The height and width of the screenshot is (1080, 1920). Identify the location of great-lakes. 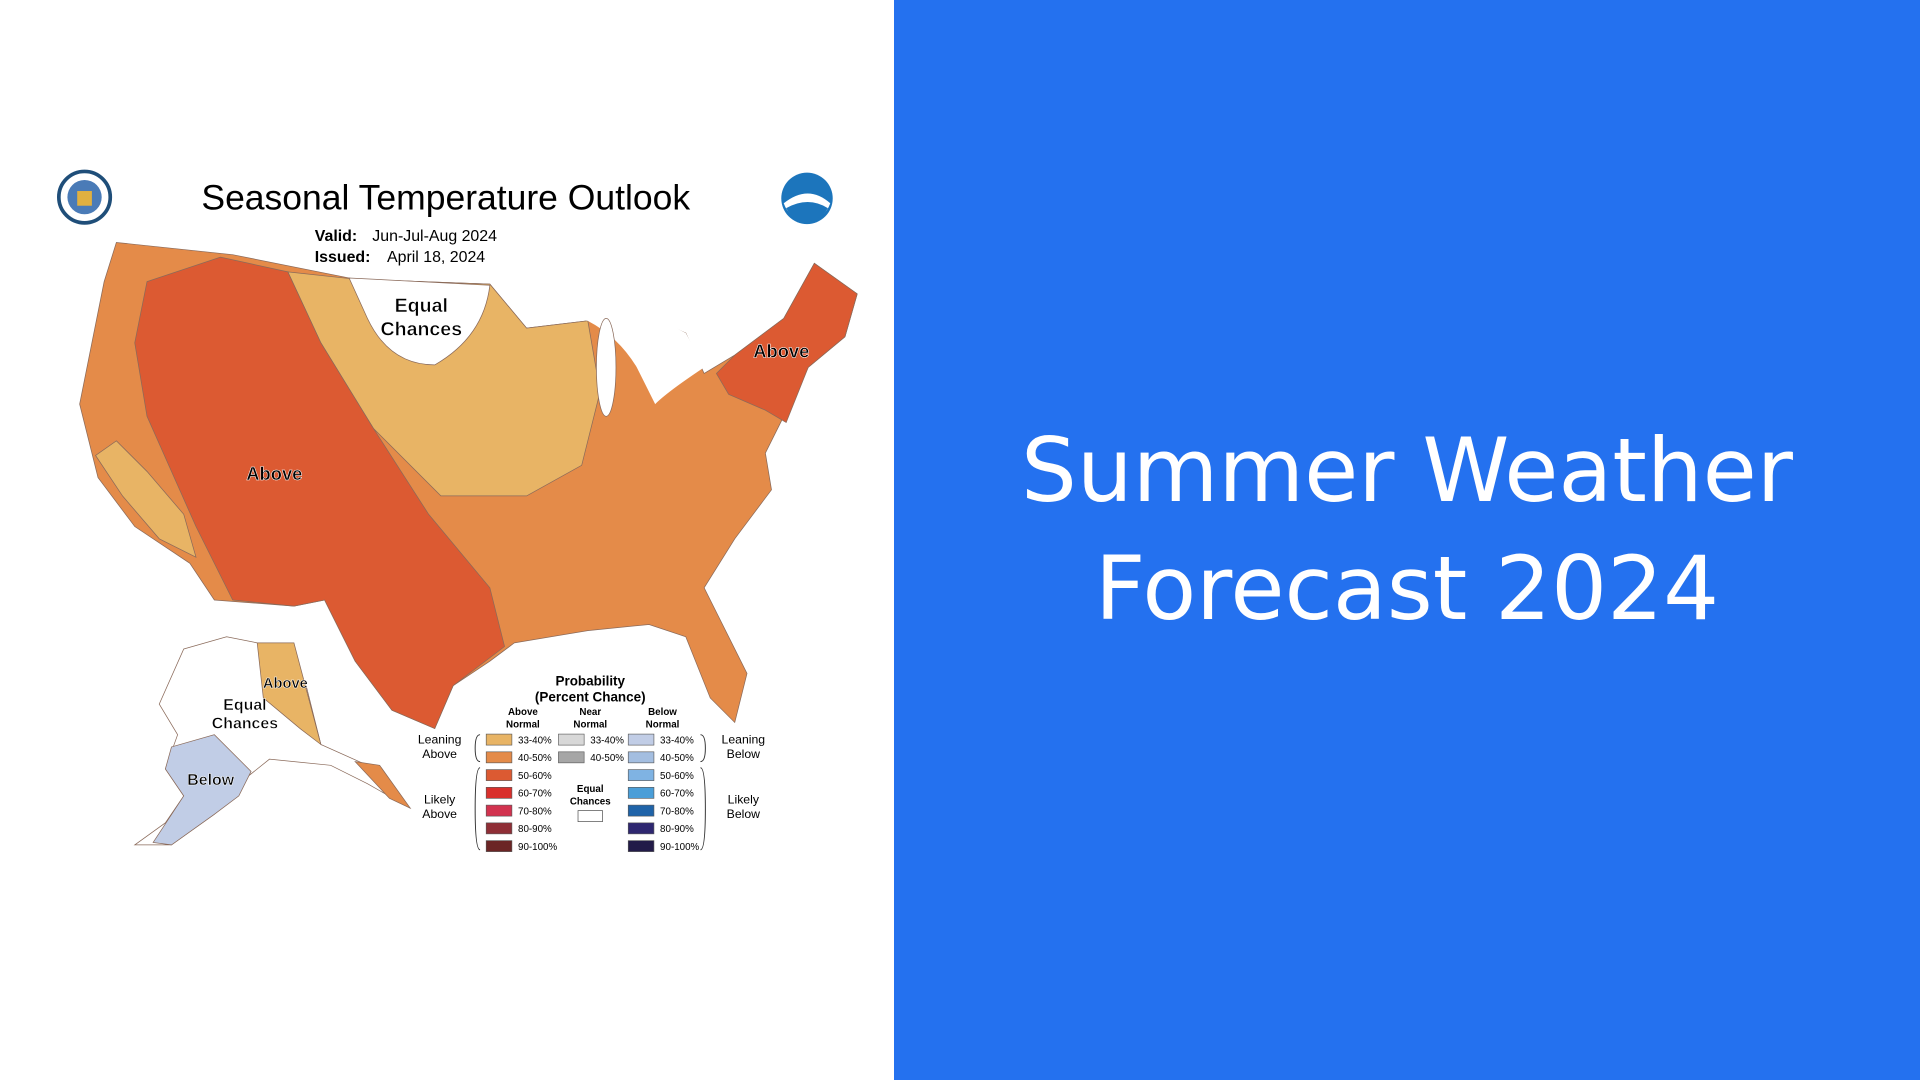
(621, 353).